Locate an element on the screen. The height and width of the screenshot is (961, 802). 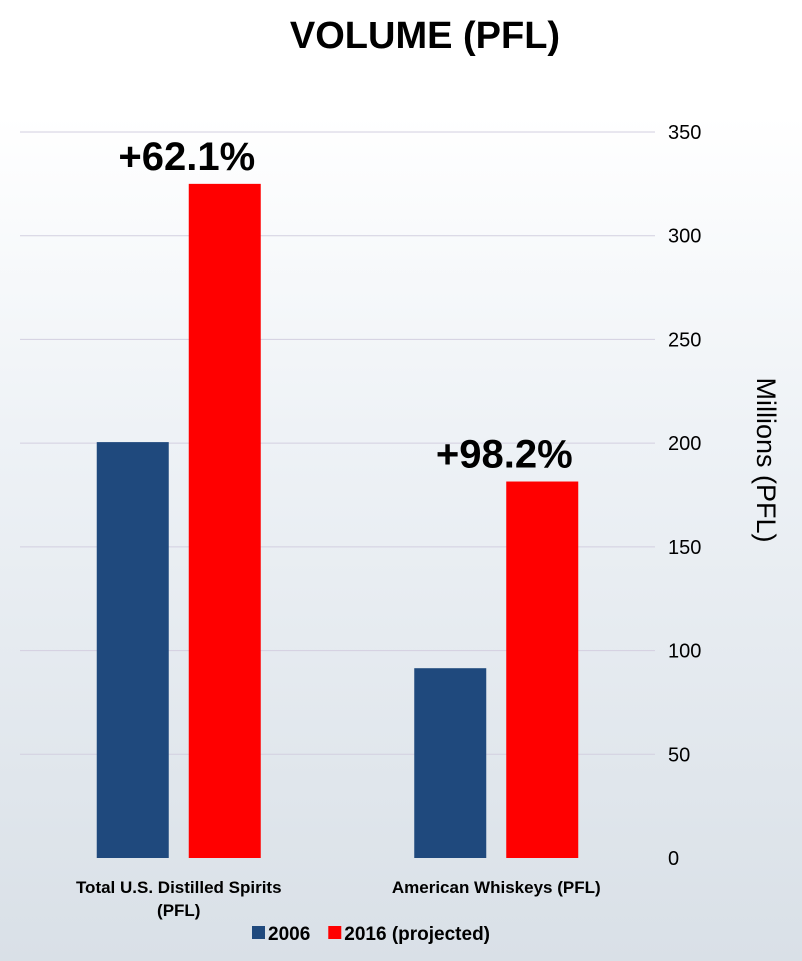
x-category-label: American Whiskeys (PFL) is located at coordinates (496, 887).